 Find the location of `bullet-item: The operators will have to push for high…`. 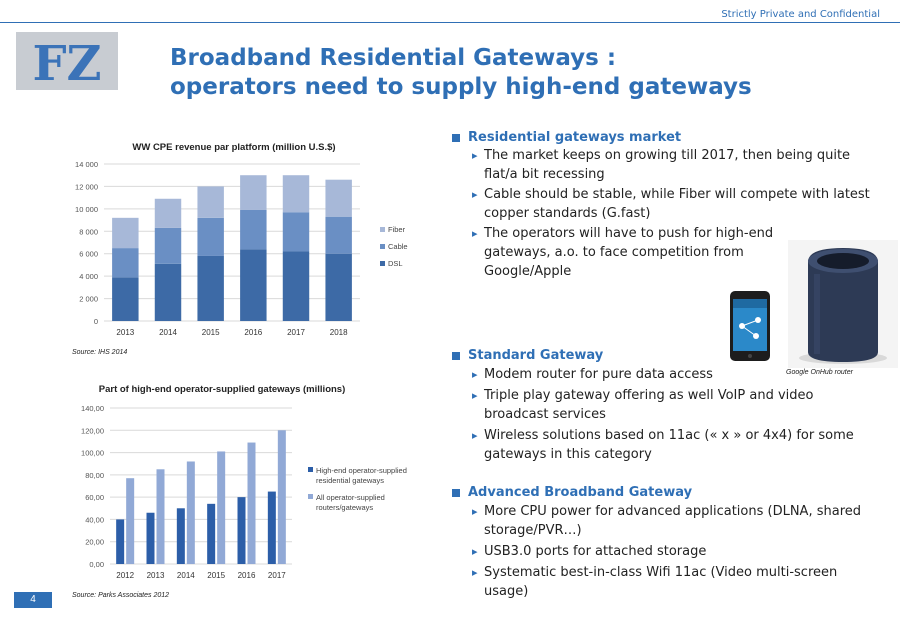

bullet-item: The operators will have to push for high… is located at coordinates (634, 252).